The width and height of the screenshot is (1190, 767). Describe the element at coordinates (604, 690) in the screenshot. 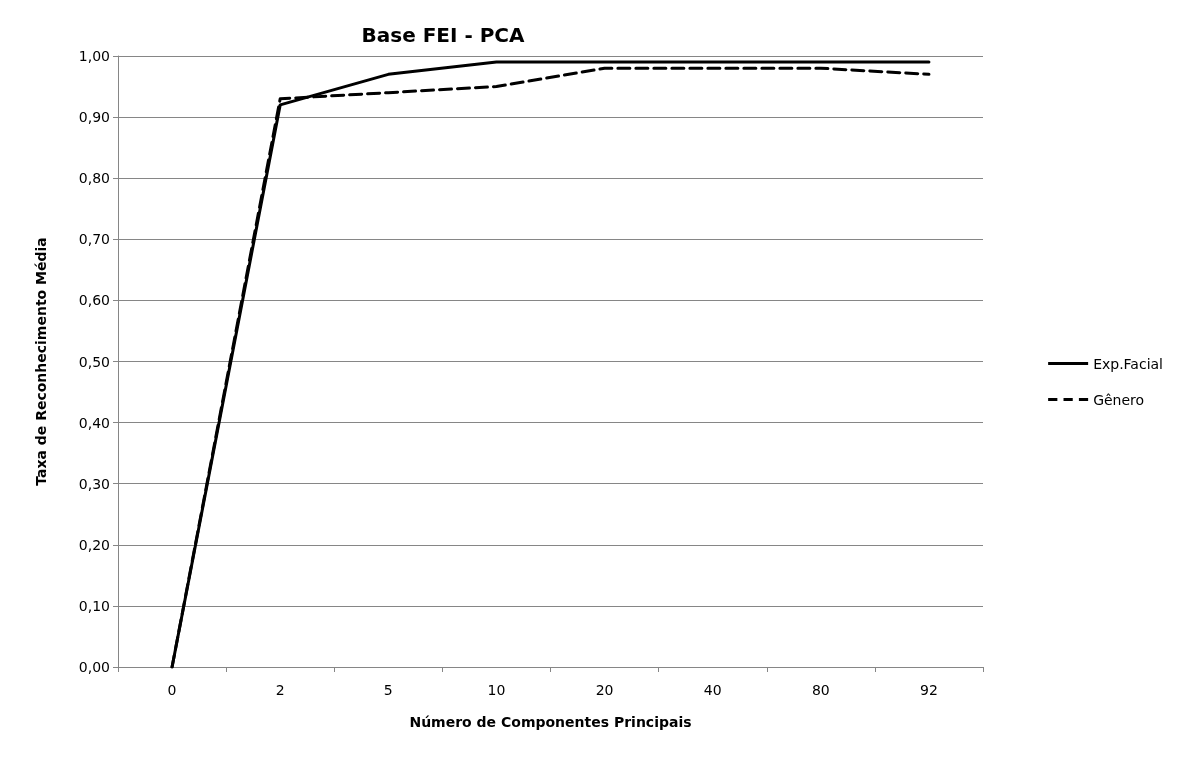

I see `x-tick-label: 20` at that location.